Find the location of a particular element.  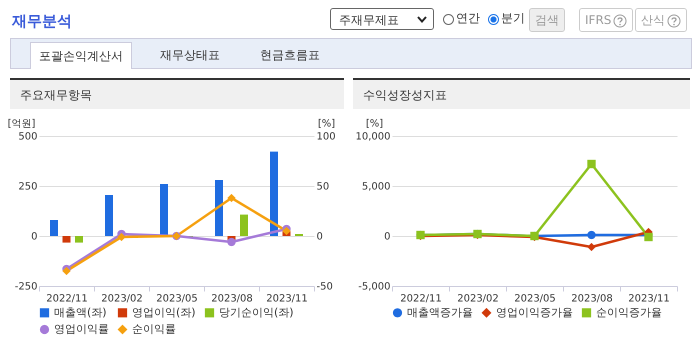

y-tick-label: -5,000 is located at coordinates (374, 287).